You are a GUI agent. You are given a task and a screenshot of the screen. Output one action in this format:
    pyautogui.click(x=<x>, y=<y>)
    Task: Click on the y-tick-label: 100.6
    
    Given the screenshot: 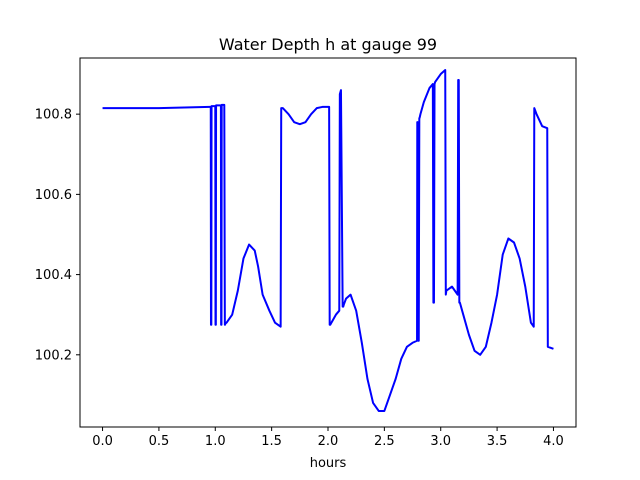 What is the action you would take?
    pyautogui.click(x=53, y=195)
    